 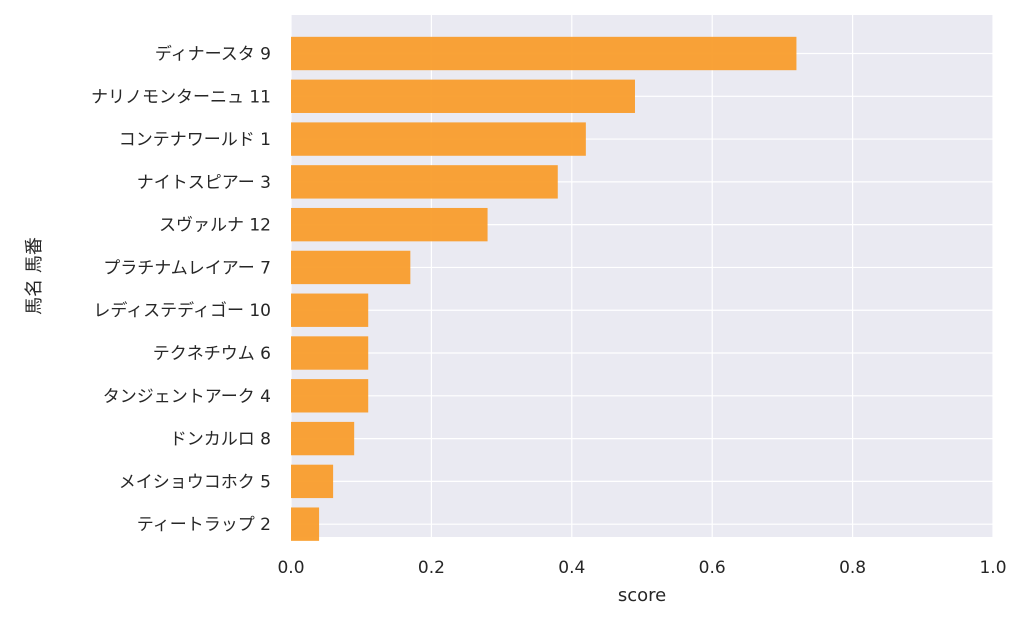 I want to click on y-tick-label: レディステディゴー 10, so click(x=182, y=310).